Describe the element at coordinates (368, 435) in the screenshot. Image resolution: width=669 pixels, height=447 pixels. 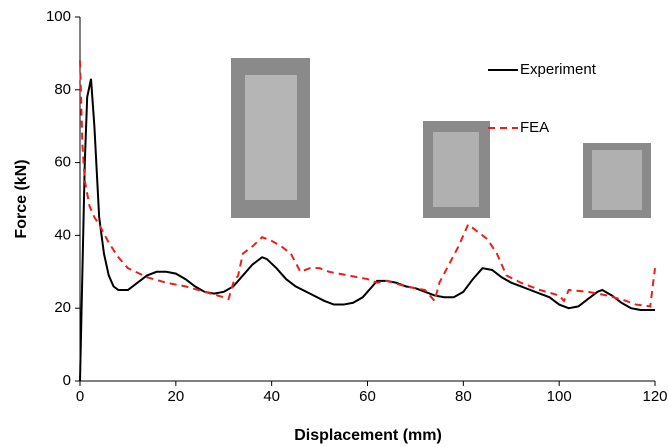
I see `x-axis-label: Displacement (mm)` at that location.